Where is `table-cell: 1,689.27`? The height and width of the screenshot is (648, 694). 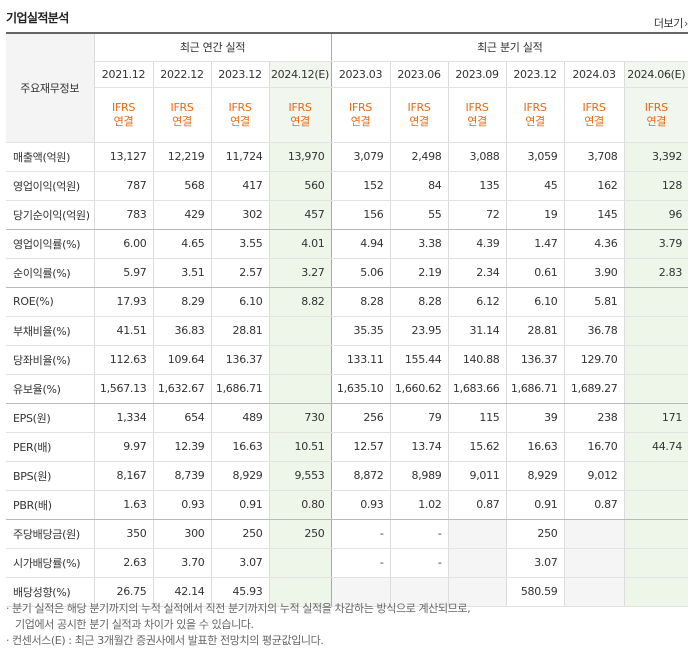
table-cell: 1,689.27 is located at coordinates (594, 389).